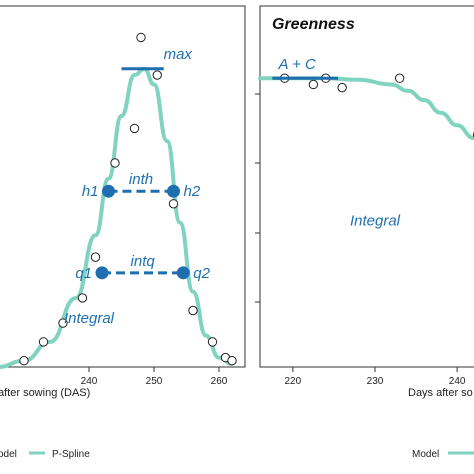 The image size is (474, 474). What do you see at coordinates (336, 143) in the screenshot?
I see `right-annotations: A + C Integral` at bounding box center [336, 143].